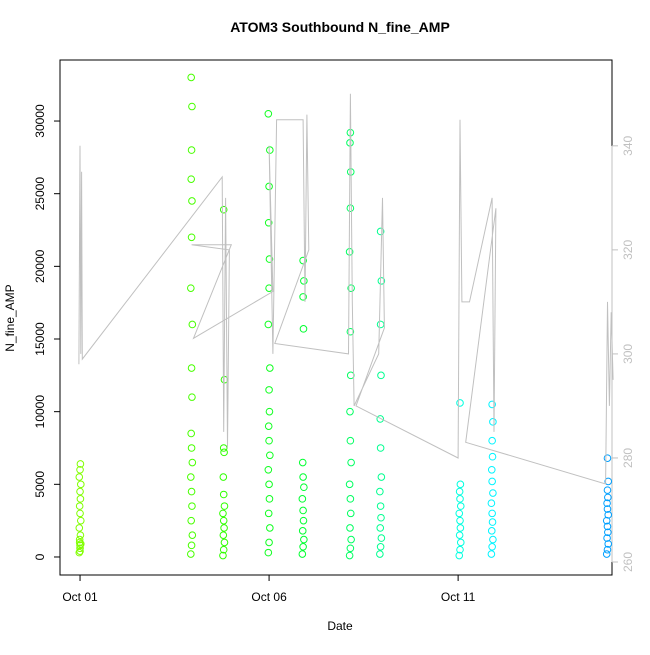 Image resolution: width=650 pixels, height=655 pixels. Describe the element at coordinates (458, 597) in the screenshot. I see `x-tick-label: Oct 11` at that location.